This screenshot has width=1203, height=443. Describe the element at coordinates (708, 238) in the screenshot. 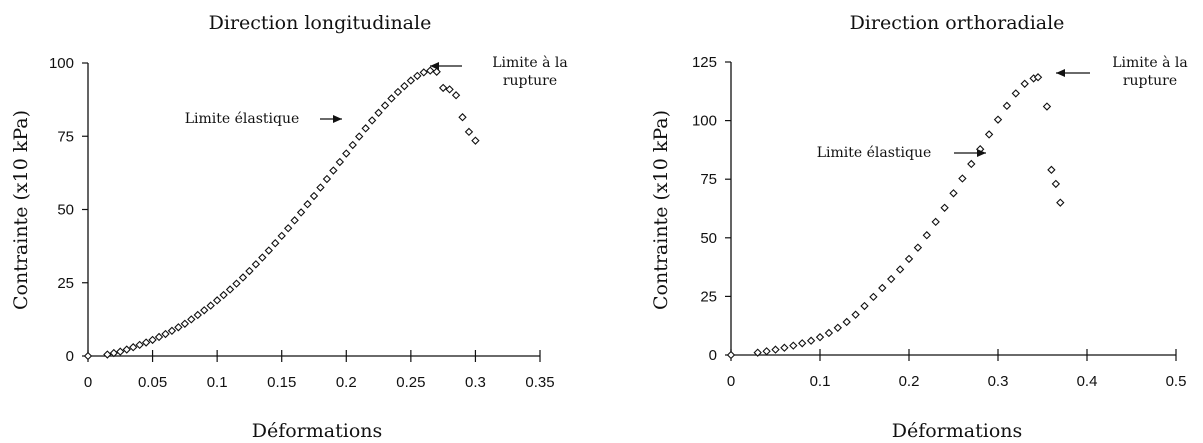

I see `y-tick-label: 50` at that location.